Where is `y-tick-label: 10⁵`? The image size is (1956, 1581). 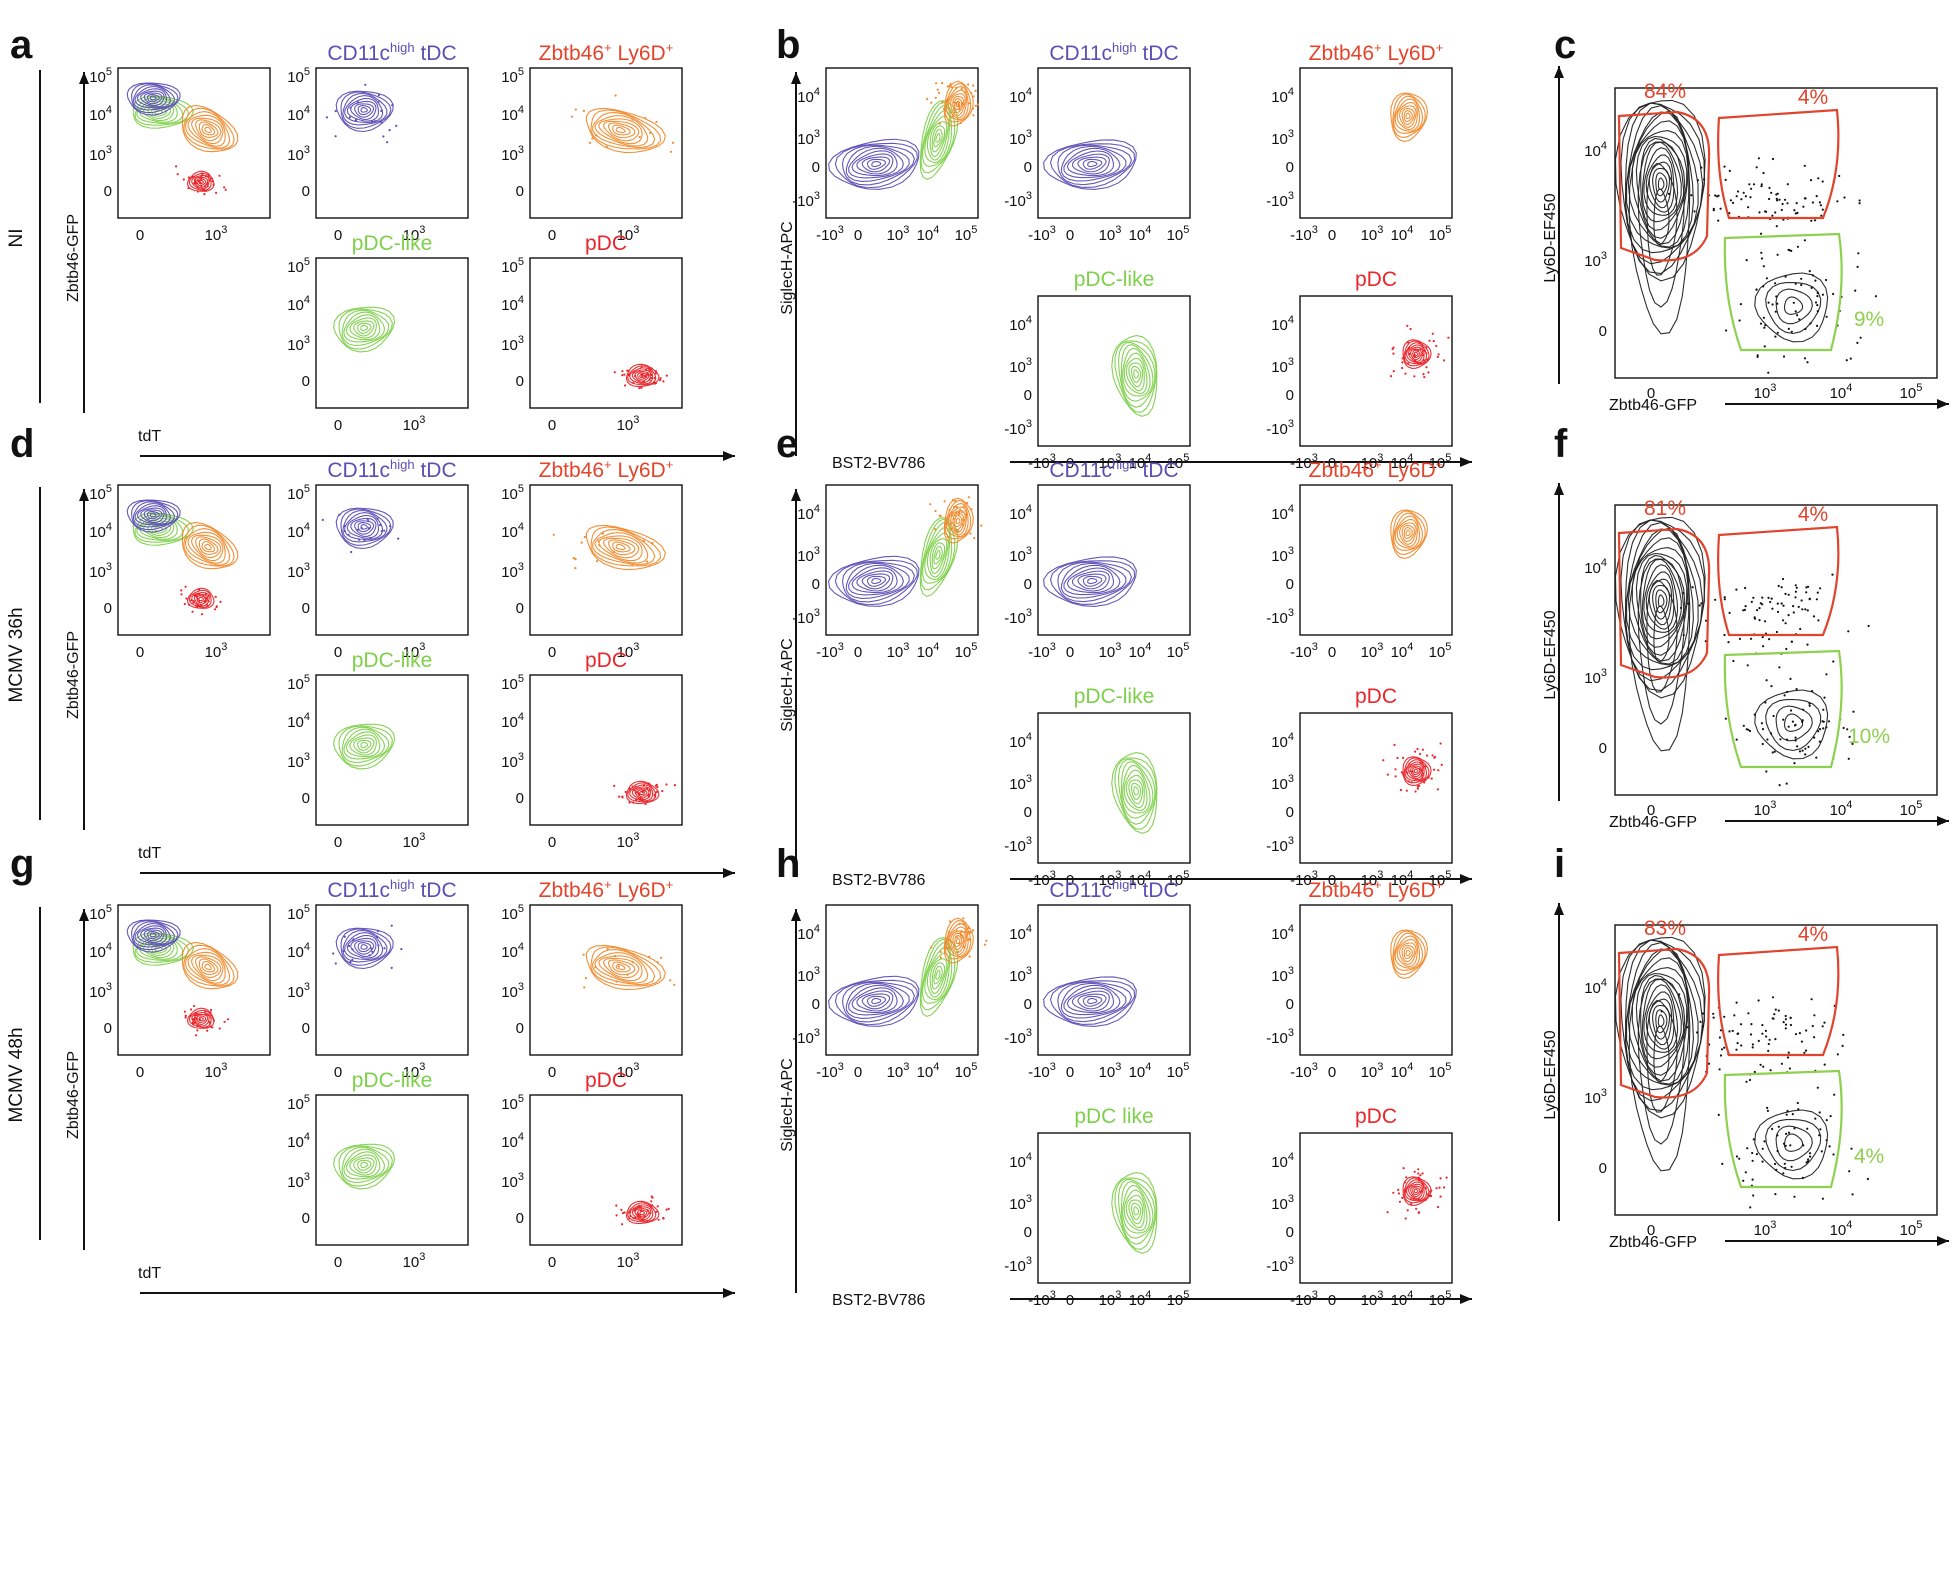
y-tick-label: 10⁵ is located at coordinates (512, 76).